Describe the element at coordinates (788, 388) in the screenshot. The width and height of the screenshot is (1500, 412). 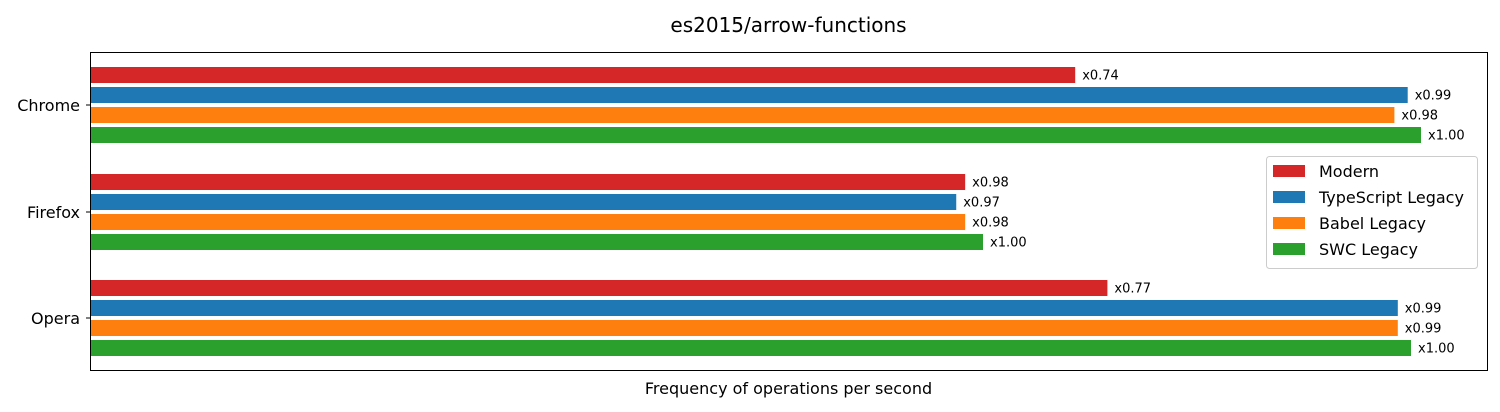
I see `x-axis-label: Frequency of operations per second` at that location.